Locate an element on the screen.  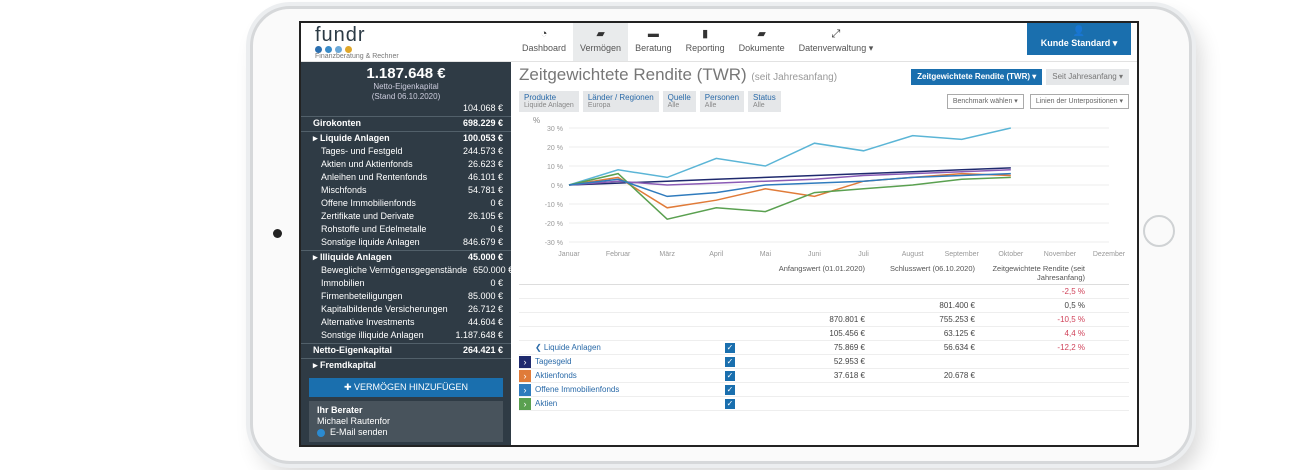
user-menu-button: 👤 Kunde Standard ▾ is located at coordinates (1079, 39).